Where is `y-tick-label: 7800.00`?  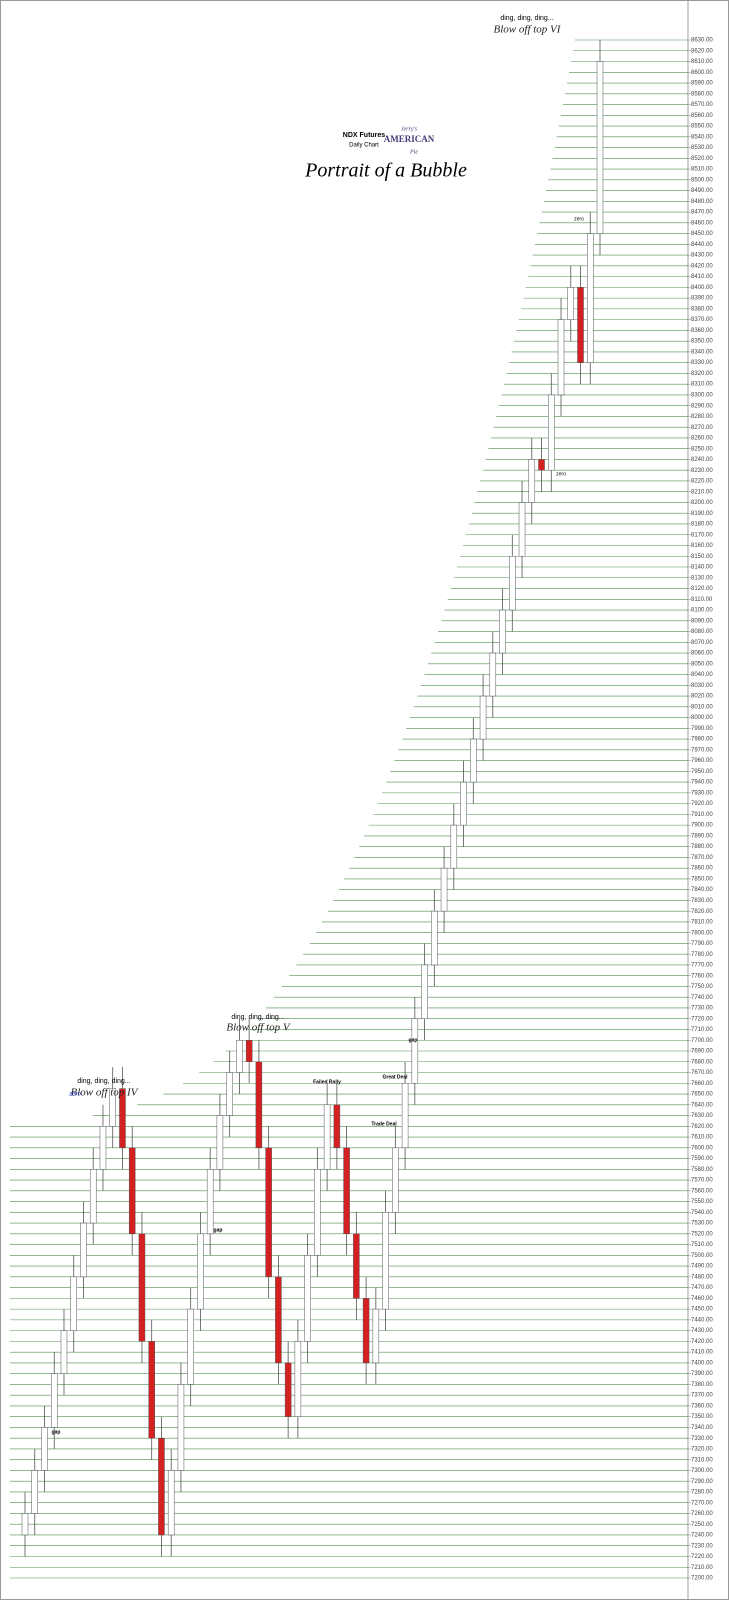
y-tick-label: 7800.00 is located at coordinates (702, 933).